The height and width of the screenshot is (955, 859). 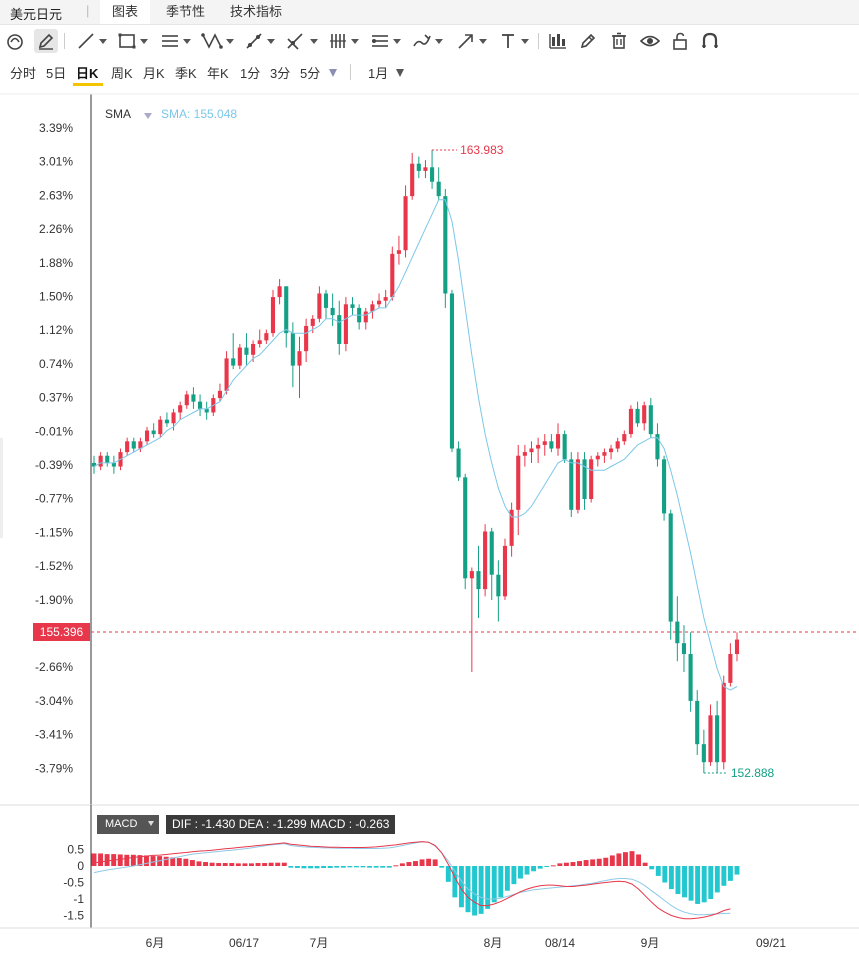 What do you see at coordinates (73, 883) in the screenshot?
I see `macd-y-tick-label: -0.5` at bounding box center [73, 883].